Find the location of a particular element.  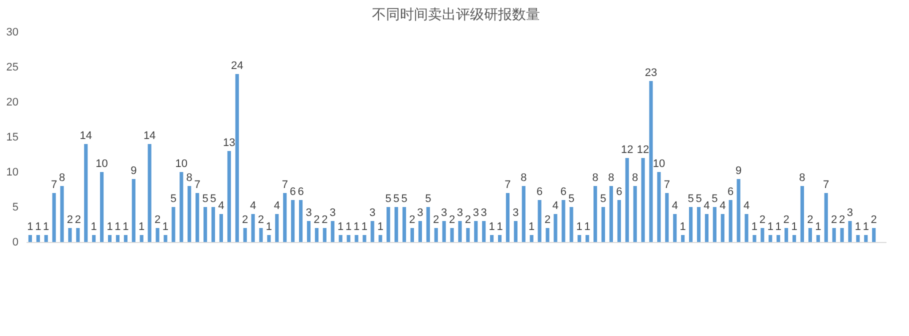

y-tick-label: 10 is located at coordinates (12, 172).